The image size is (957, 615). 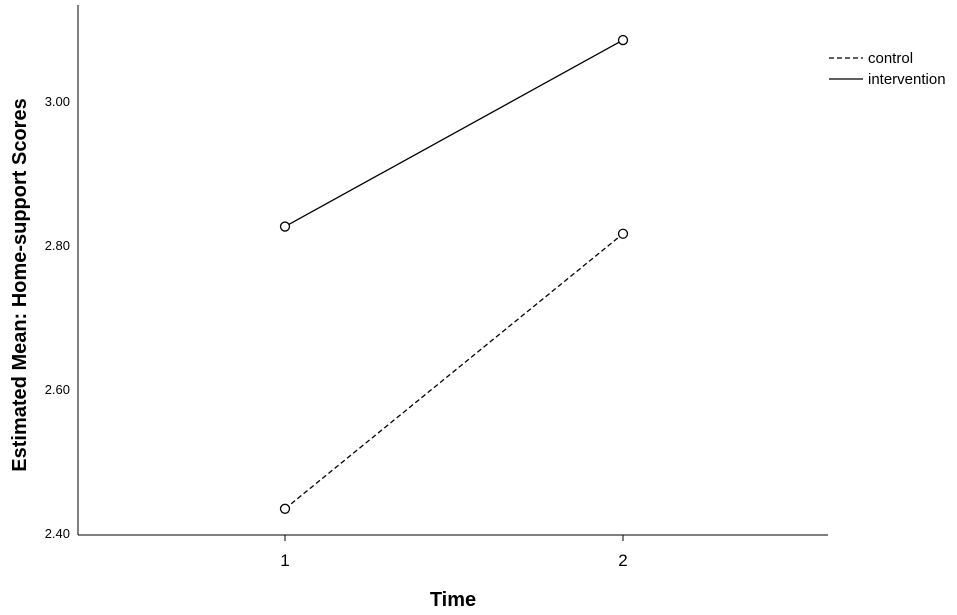 I want to click on legend: control intervention, so click(x=887, y=69).